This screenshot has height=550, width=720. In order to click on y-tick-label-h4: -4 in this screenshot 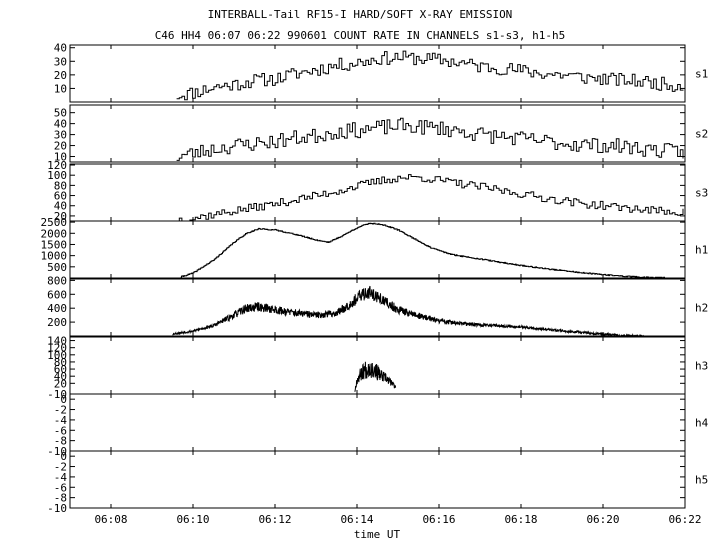, I will do `click(61, 420)`.